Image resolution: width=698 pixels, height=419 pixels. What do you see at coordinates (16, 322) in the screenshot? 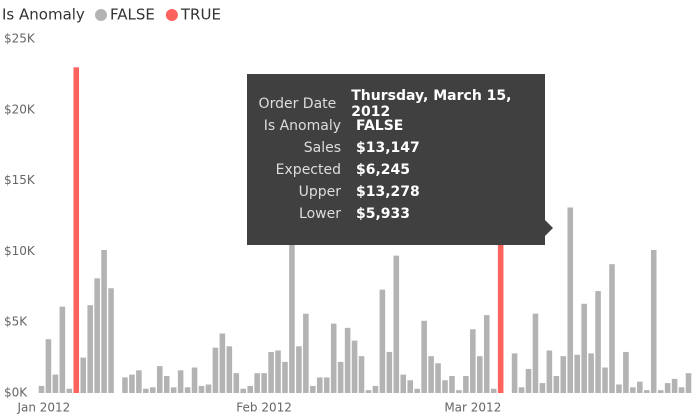
I see `y-tick-label: $5K` at bounding box center [16, 322].